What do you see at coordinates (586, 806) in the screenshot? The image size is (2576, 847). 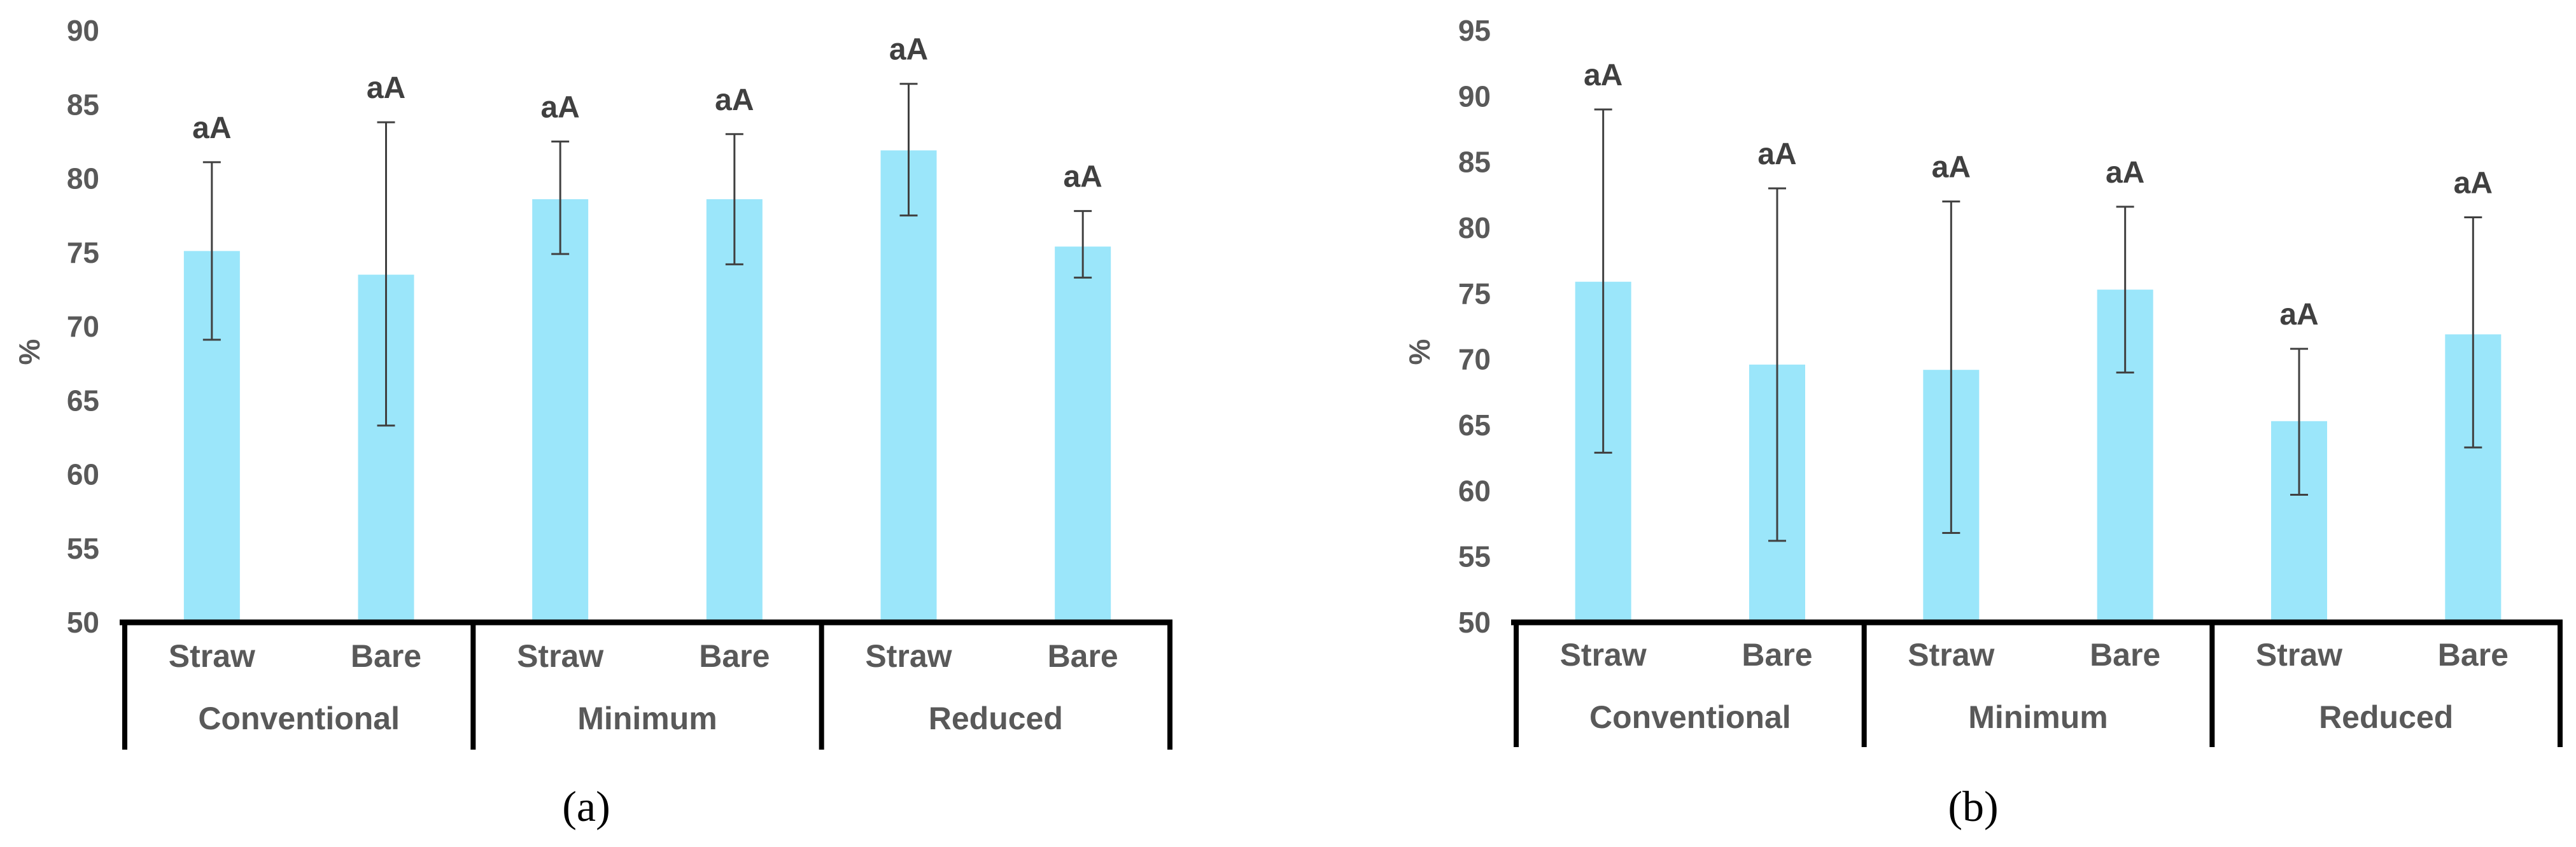 I see `panel-label: (a)` at bounding box center [586, 806].